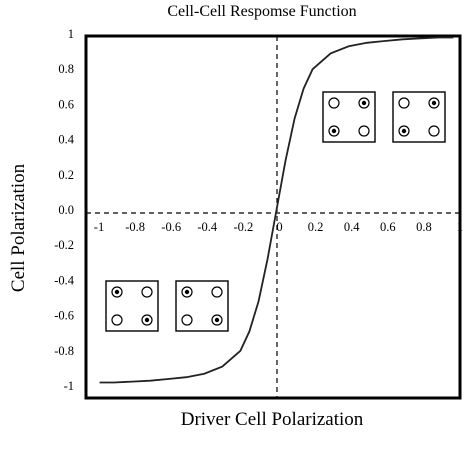 This screenshot has width=474, height=452. Describe the element at coordinates (66, 175) in the screenshot. I see `y-tick-label: 0.2` at that location.